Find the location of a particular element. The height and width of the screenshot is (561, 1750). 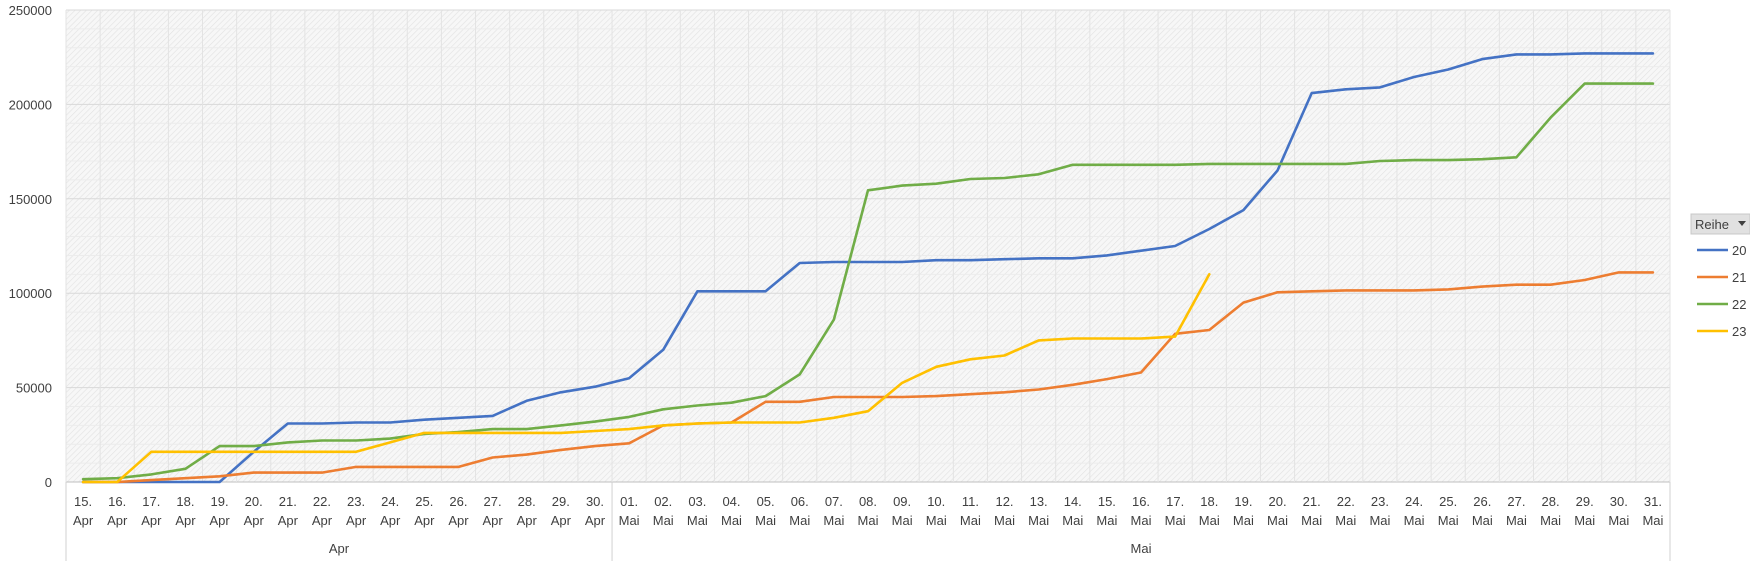

x-tick-label: 12. is located at coordinates (1004, 501).